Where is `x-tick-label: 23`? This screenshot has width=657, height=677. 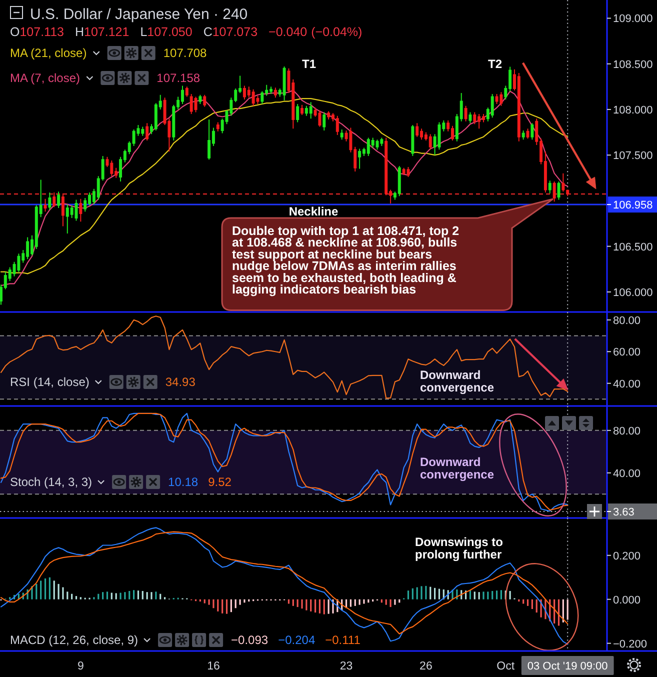 x-tick-label: 23 is located at coordinates (346, 666).